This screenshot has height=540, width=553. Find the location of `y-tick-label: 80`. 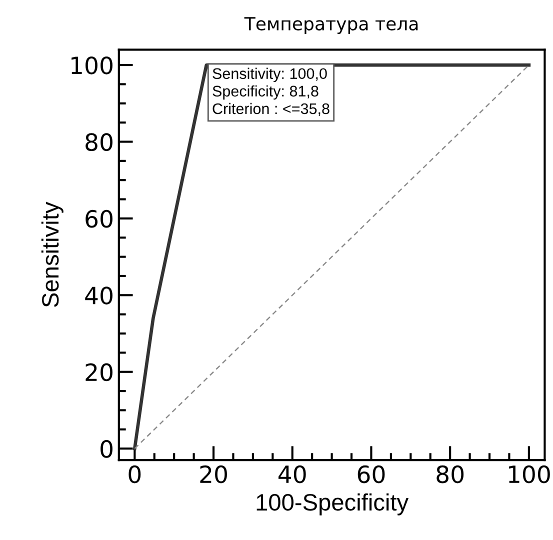

y-tick-label: 80 is located at coordinates (99, 142).